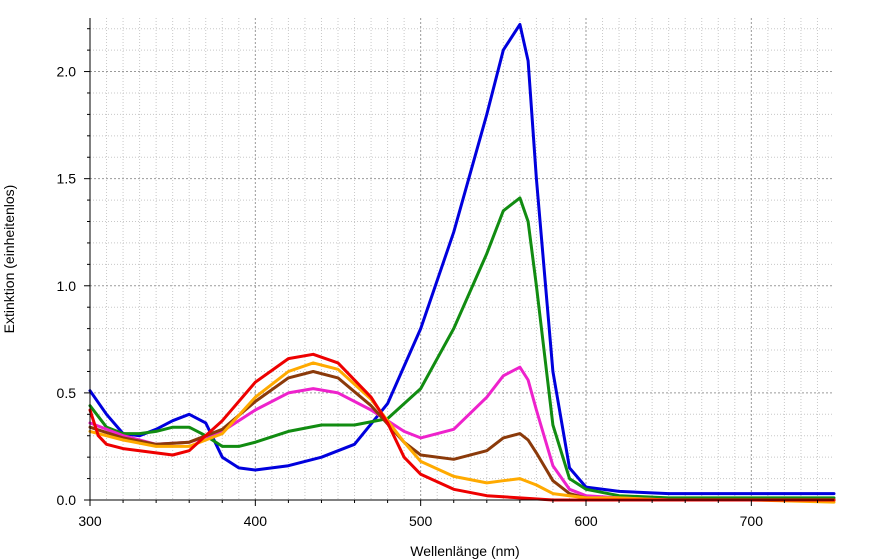 The image size is (872, 560). I want to click on y-tick-label: 2.0, so click(67, 72).